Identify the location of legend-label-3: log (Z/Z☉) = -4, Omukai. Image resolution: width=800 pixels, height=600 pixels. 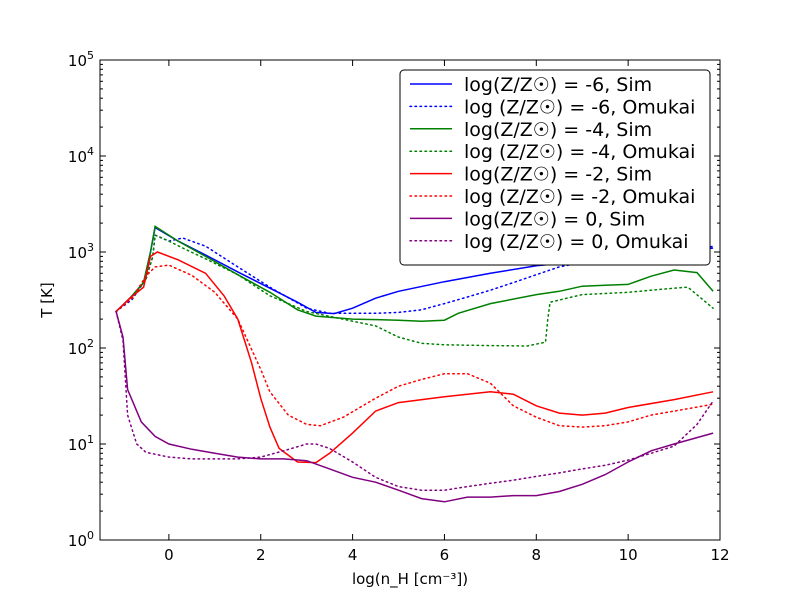
(579, 152).